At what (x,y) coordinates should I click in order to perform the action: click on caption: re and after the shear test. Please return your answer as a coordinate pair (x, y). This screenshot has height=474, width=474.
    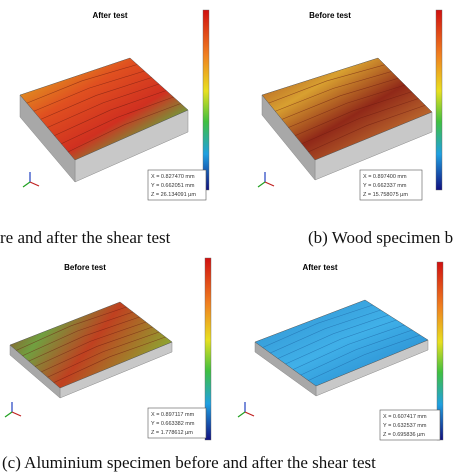
    Looking at the image, I should click on (85, 237).